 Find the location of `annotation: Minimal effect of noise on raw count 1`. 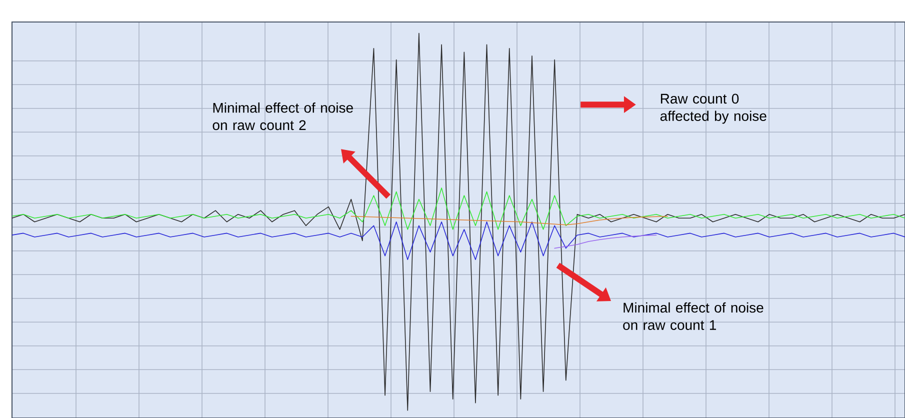

annotation: Minimal effect of noise on raw count 1 is located at coordinates (693, 316).